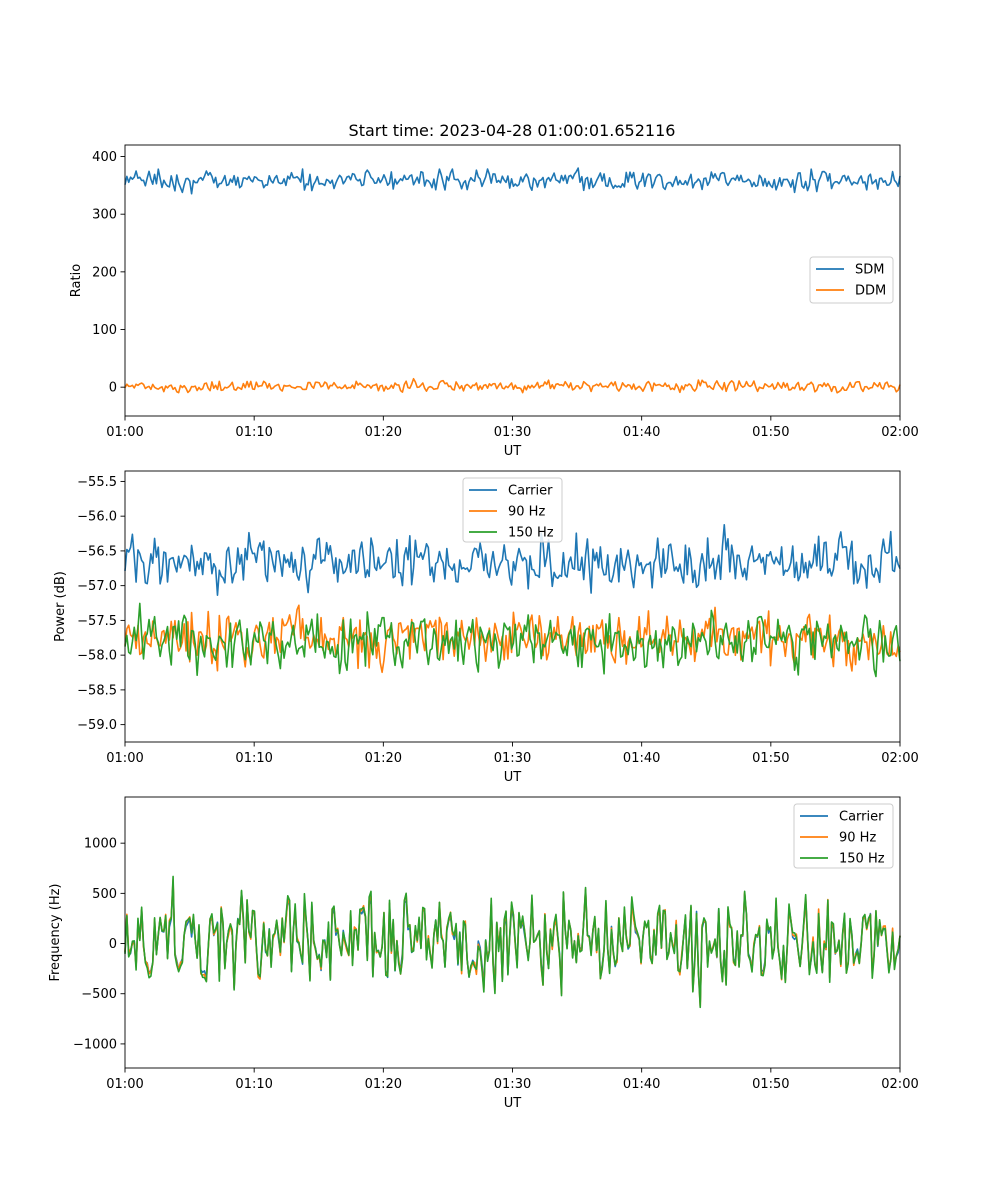 Image resolution: width=1000 pixels, height=1200 pixels. I want to click on legend-label-ddm: DDM, so click(870, 291).